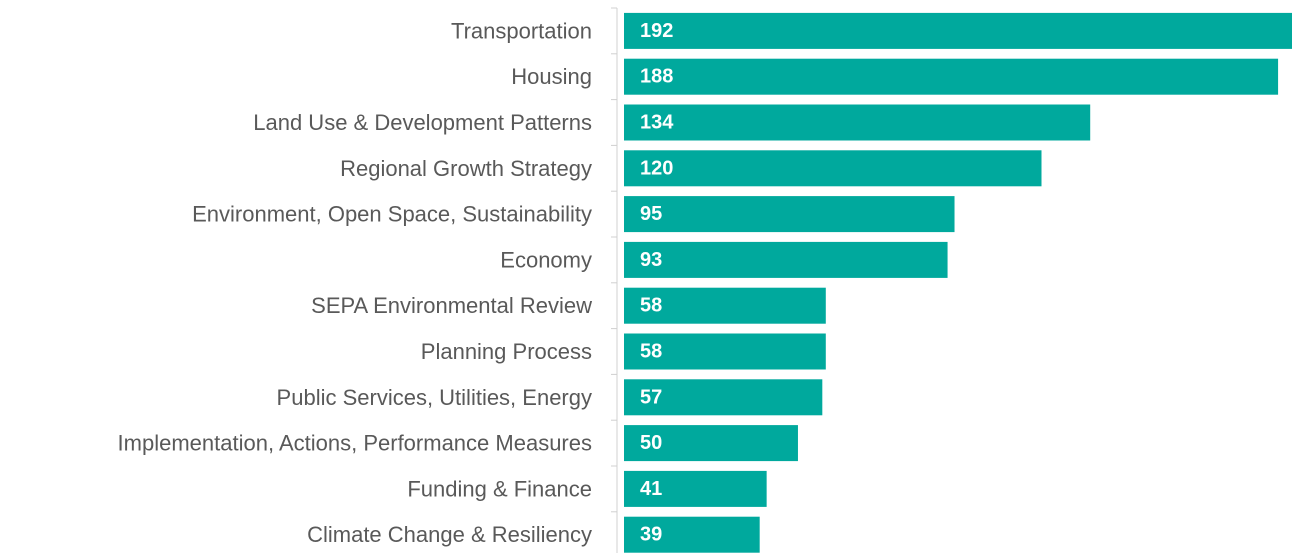 The image size is (1294, 553). Describe the element at coordinates (651, 214) in the screenshot. I see `value-label: 95` at that location.